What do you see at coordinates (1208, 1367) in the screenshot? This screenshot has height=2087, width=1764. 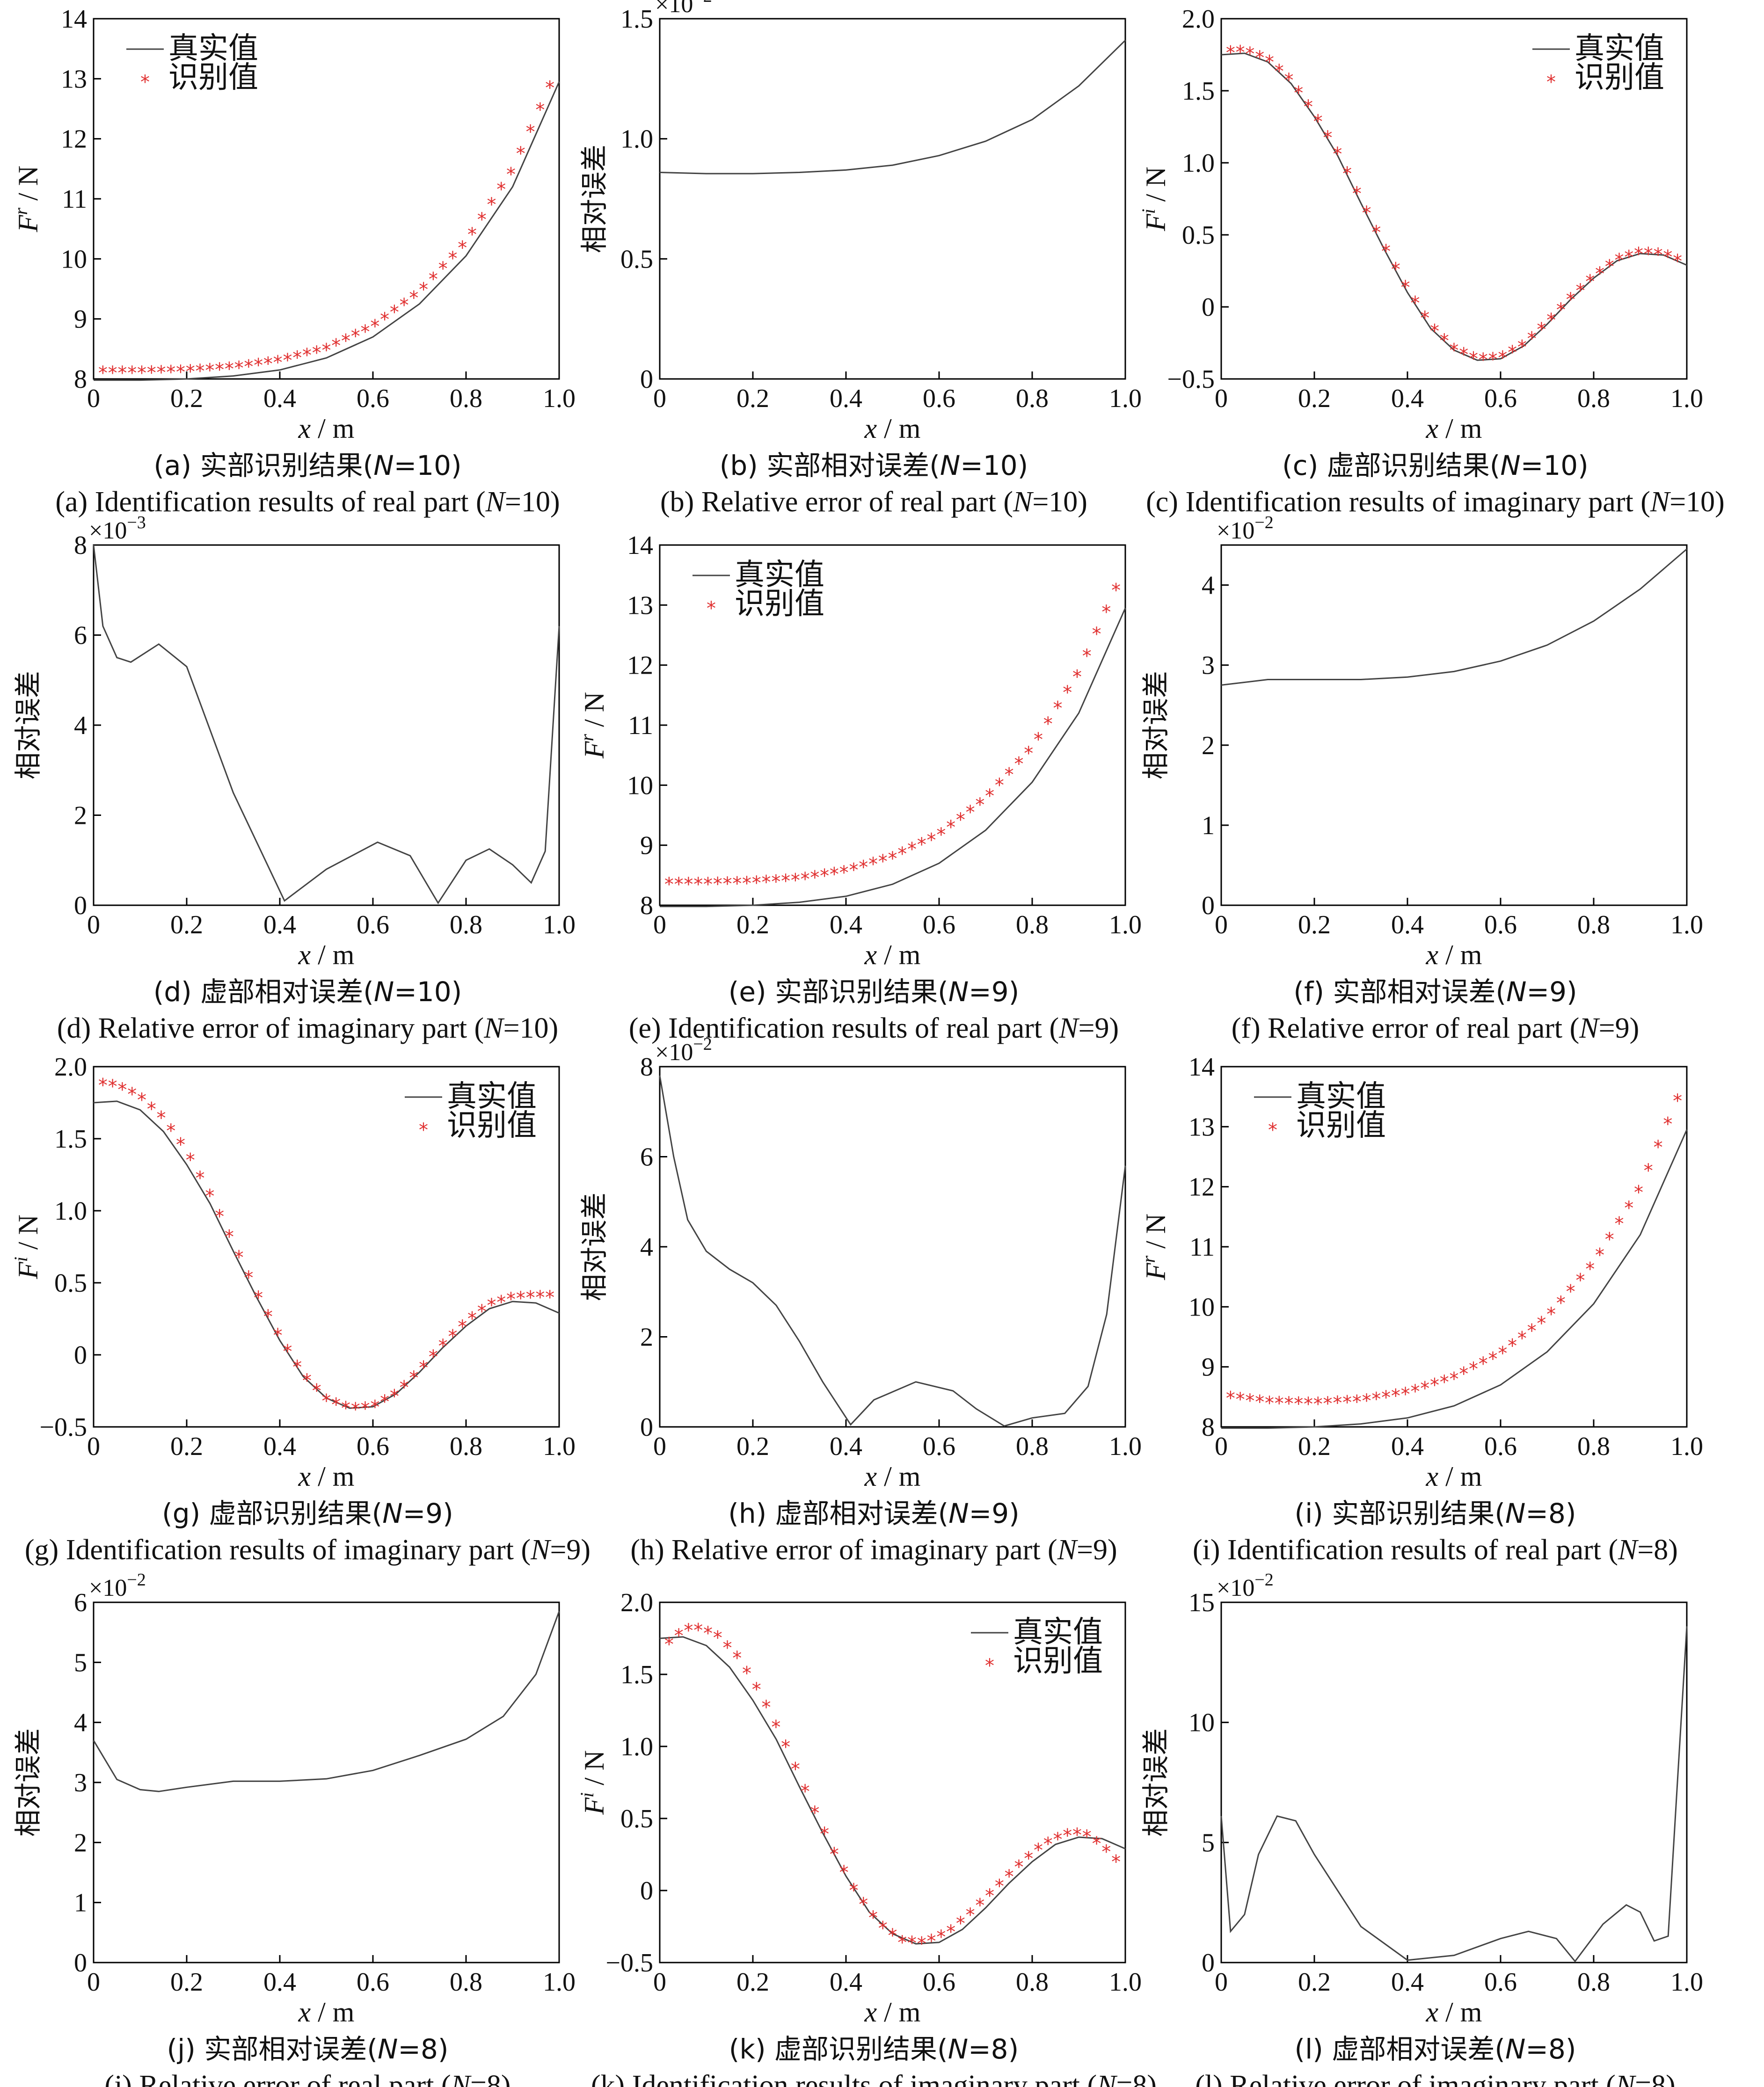 I see `y-tick-label: 9` at bounding box center [1208, 1367].